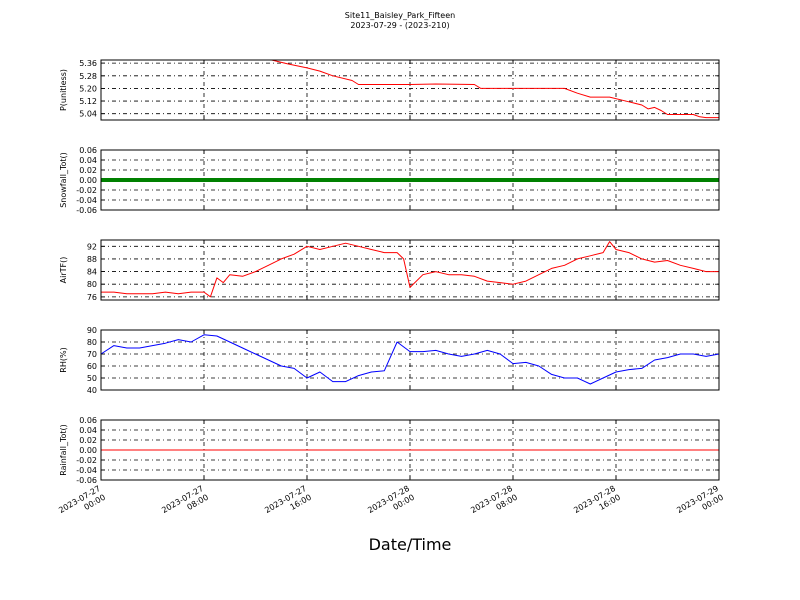 The image size is (800, 600). Describe the element at coordinates (88, 63) in the screenshot. I see `y-tick-label: 5.36` at that location.